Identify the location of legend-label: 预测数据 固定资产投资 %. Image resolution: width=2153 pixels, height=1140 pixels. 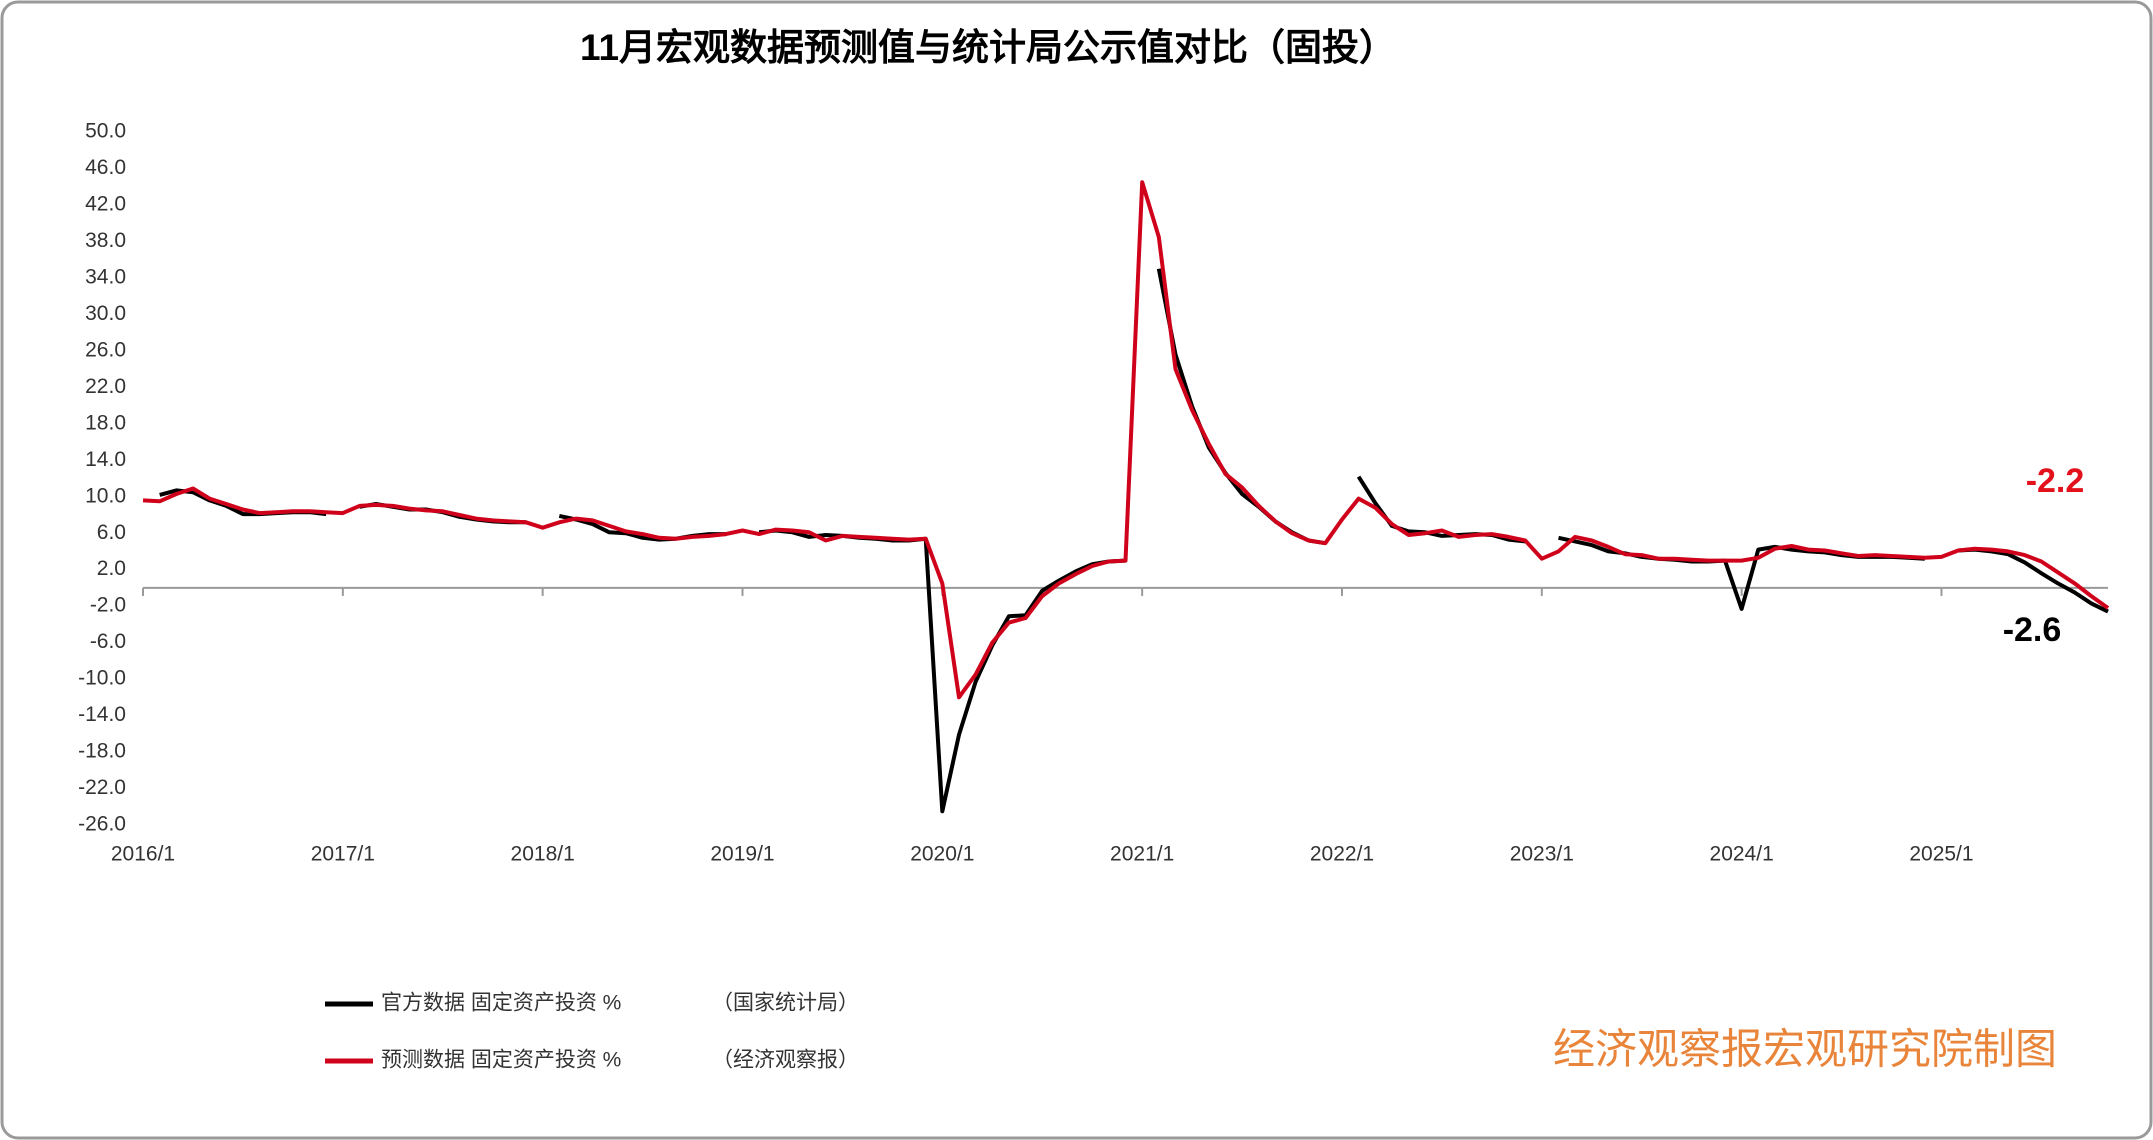
(501, 1060).